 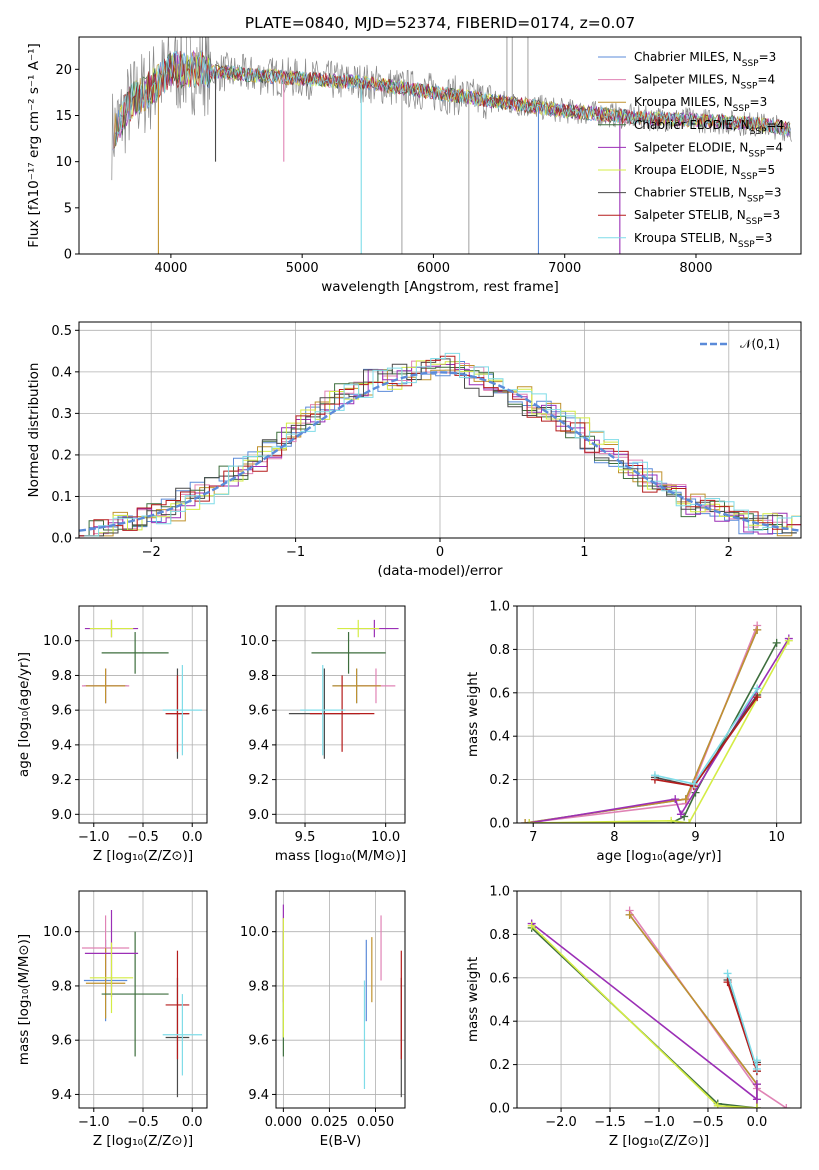 I want to click on legend-label: Salpeter MILES, NSSP=4, so click(x=704, y=82).